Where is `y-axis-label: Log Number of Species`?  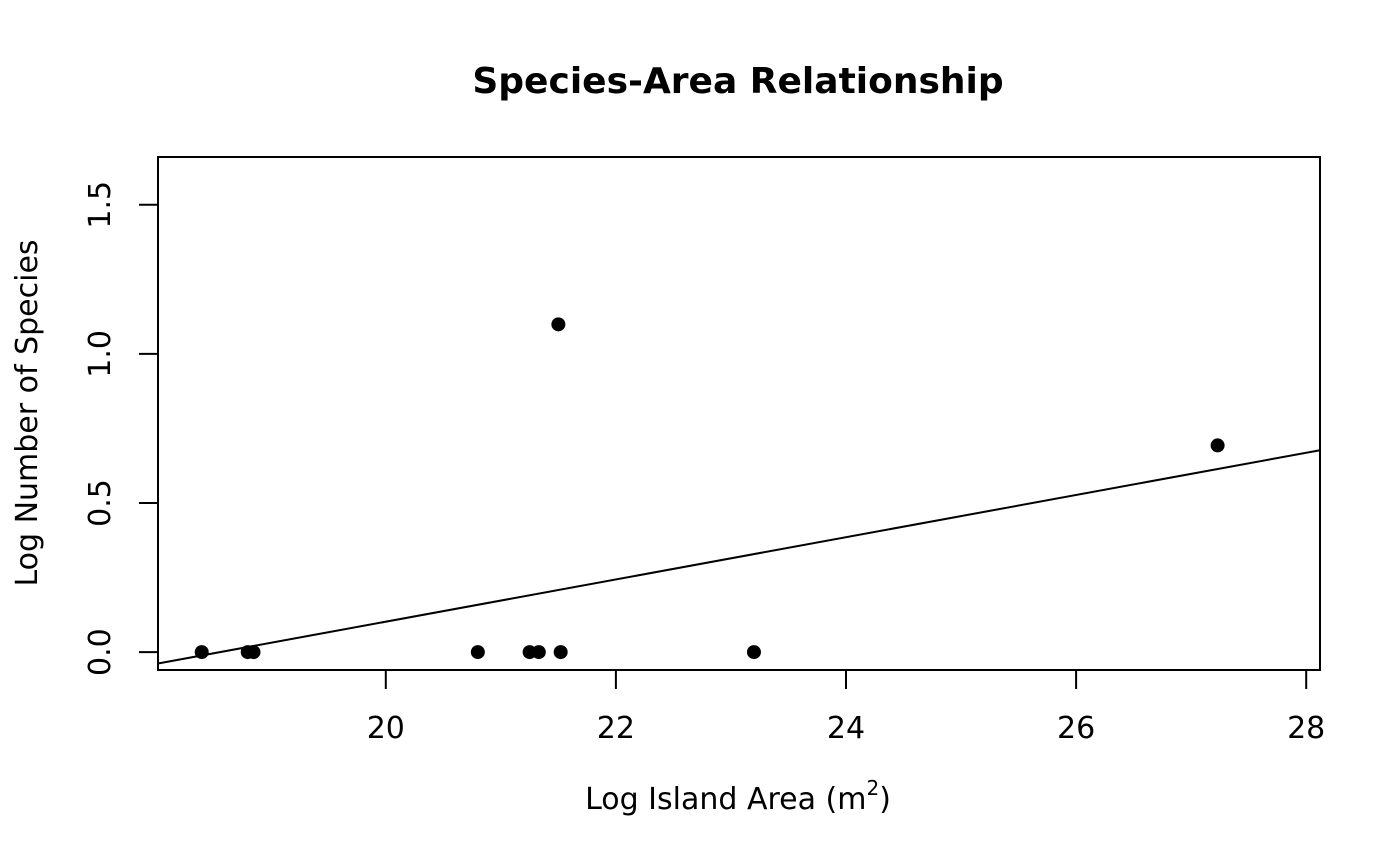 y-axis-label: Log Number of Species is located at coordinates (27, 412).